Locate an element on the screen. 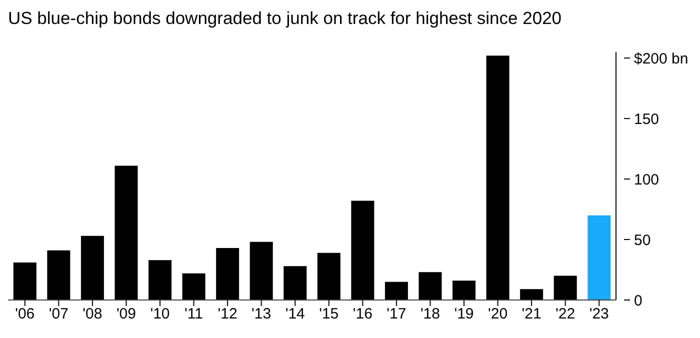 The height and width of the screenshot is (338, 700). x-tick-label: '10 is located at coordinates (160, 314).